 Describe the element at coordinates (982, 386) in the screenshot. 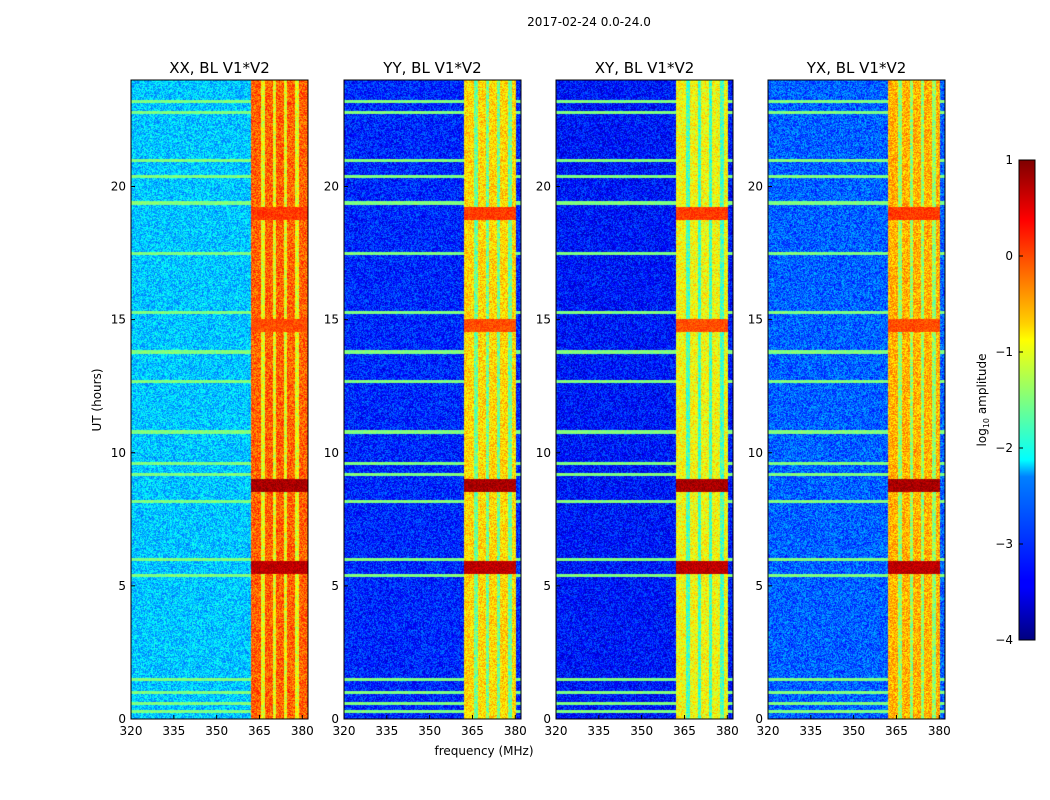

I see `colorbar-label-rest: amplitude` at that location.